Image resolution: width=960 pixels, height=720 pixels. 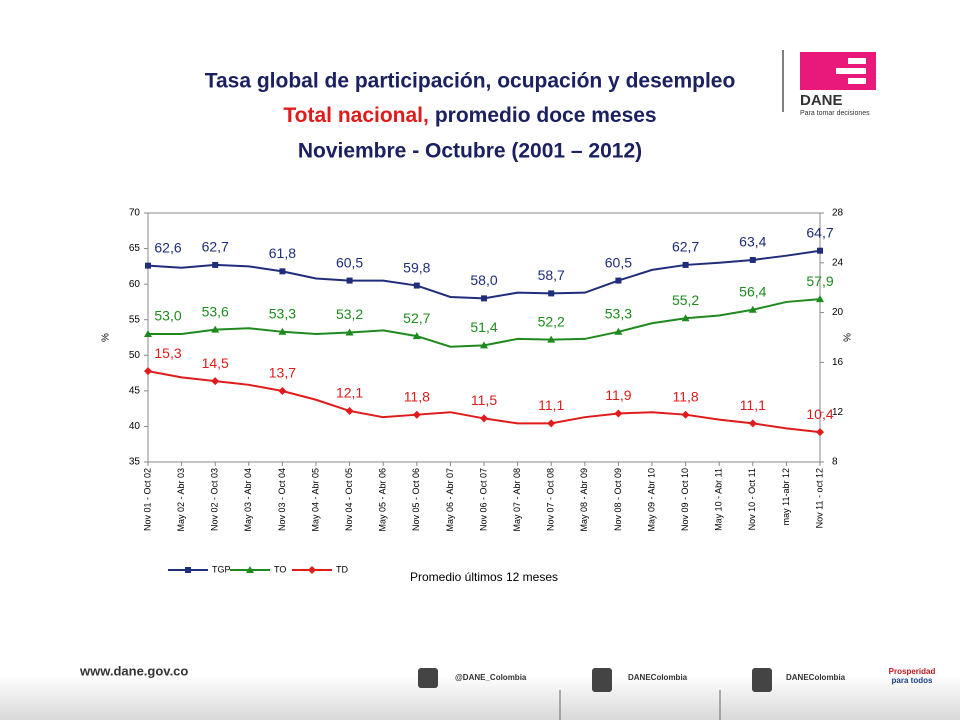 I want to click on x-tick-label: May 03 - Abr 04, so click(x=248, y=500).